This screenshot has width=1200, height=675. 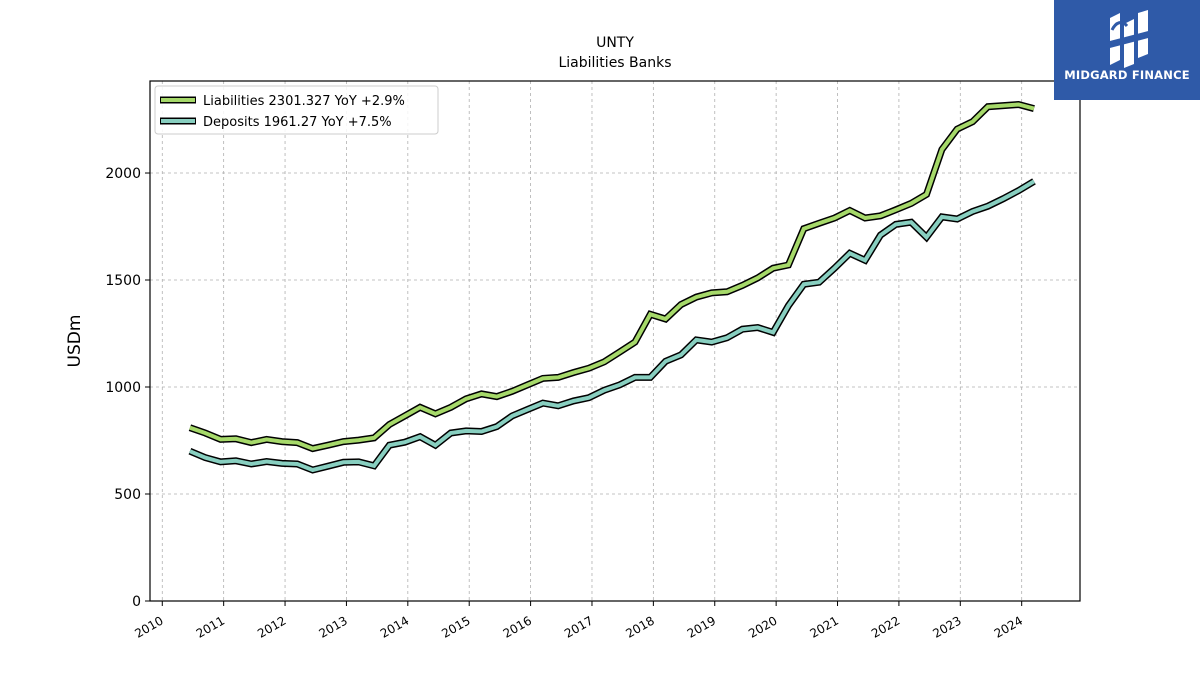 What do you see at coordinates (517, 626) in the screenshot?
I see `x-tick-label: 2016` at bounding box center [517, 626].